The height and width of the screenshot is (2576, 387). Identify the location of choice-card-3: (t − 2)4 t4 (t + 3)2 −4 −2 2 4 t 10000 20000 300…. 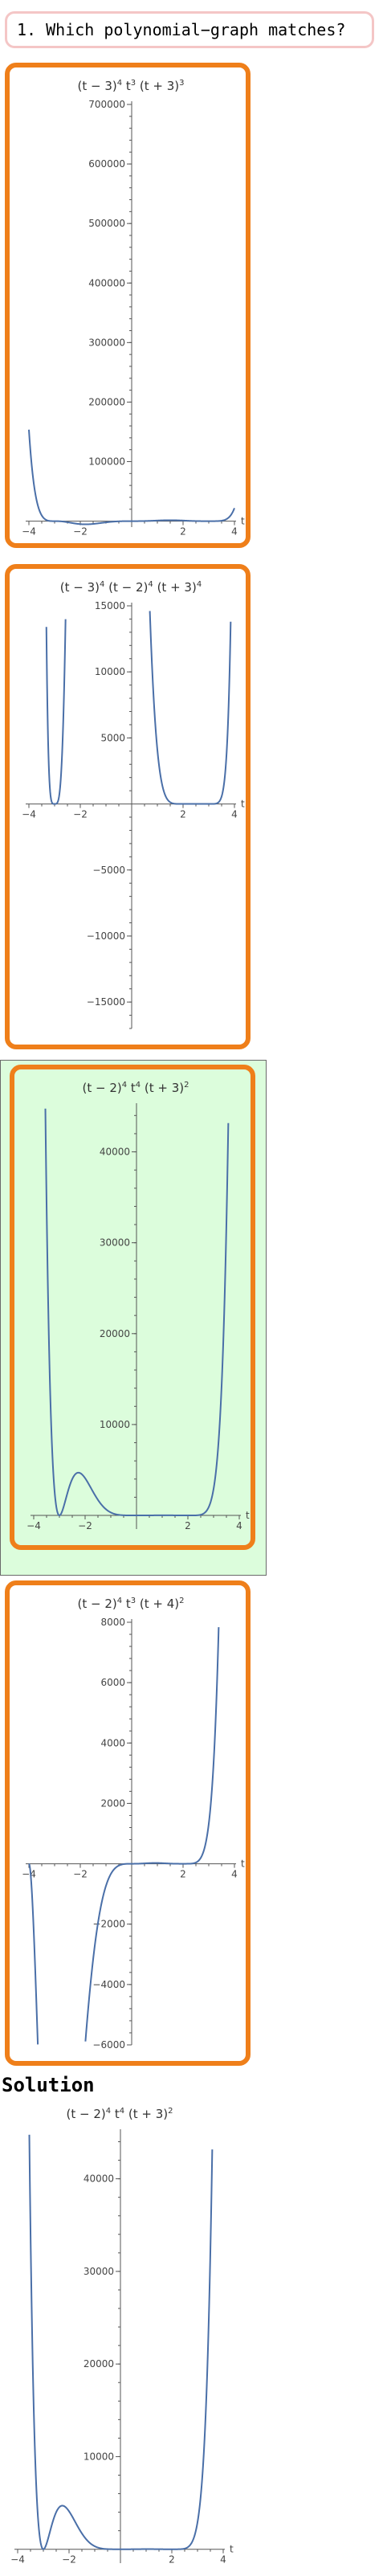
(132, 1307).